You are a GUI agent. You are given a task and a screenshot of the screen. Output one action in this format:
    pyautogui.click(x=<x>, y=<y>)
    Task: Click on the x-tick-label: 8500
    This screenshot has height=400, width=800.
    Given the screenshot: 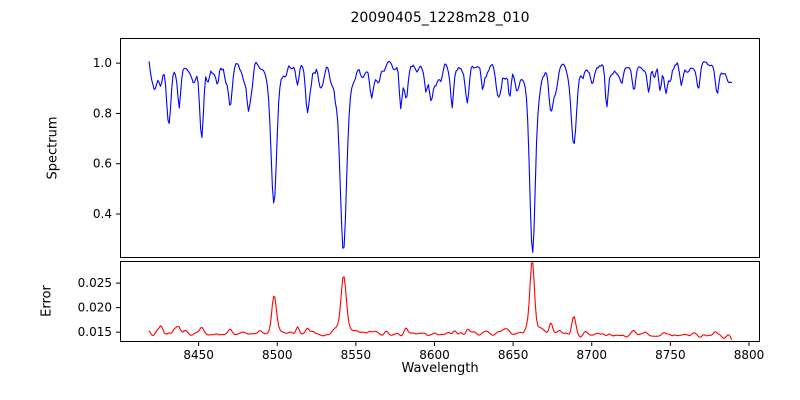 What is the action you would take?
    pyautogui.click(x=277, y=355)
    